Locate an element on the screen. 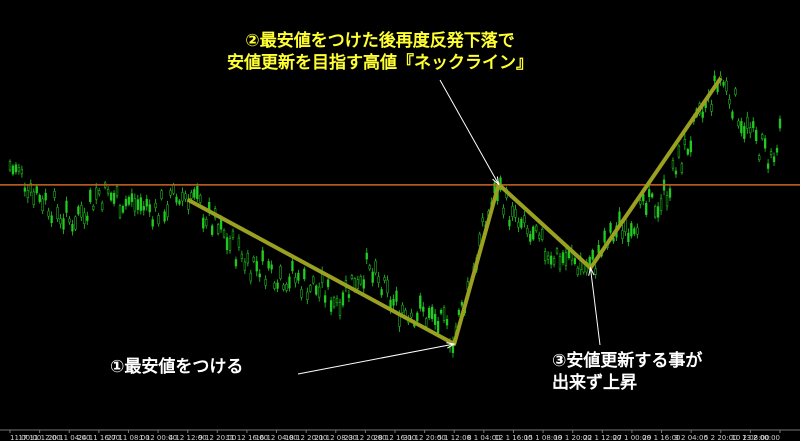 This screenshot has height=441, width=800. arrow-to-higher-low-head is located at coordinates (591, 271).